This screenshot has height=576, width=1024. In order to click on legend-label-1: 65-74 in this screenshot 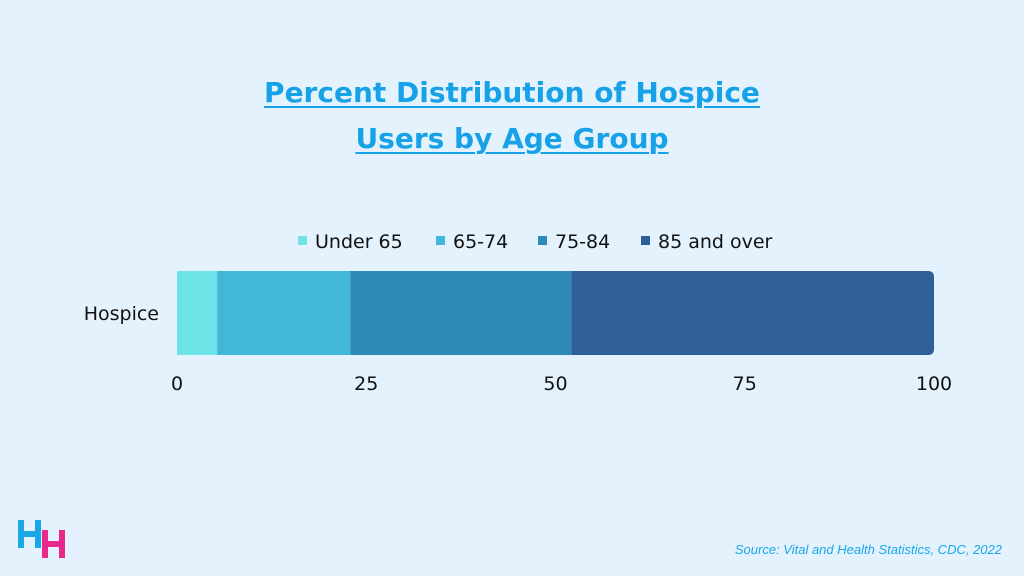, I will do `click(480, 242)`.